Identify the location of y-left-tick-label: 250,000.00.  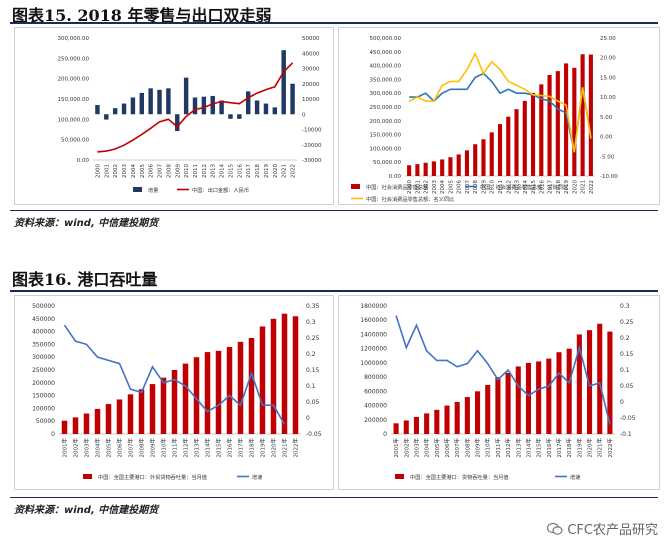
(386, 108).